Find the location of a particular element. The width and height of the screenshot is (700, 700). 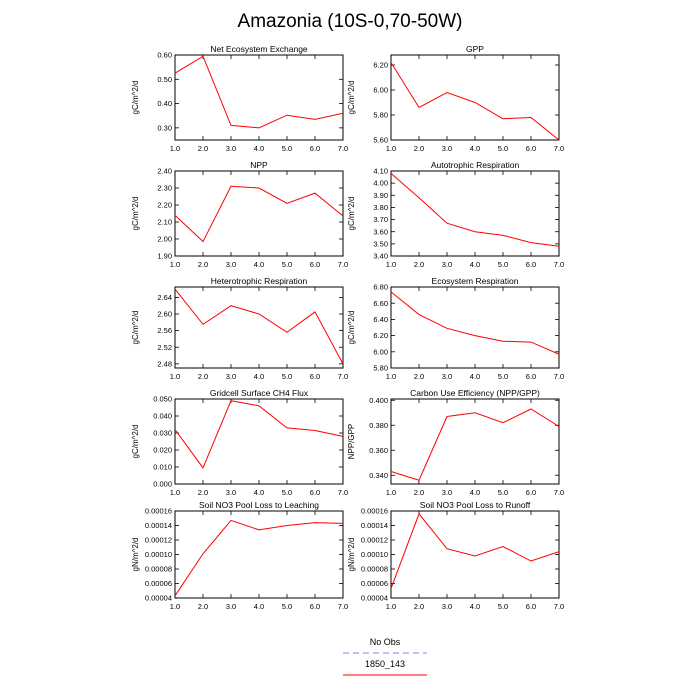

y-tick-label: 3.70 is located at coordinates (380, 219).